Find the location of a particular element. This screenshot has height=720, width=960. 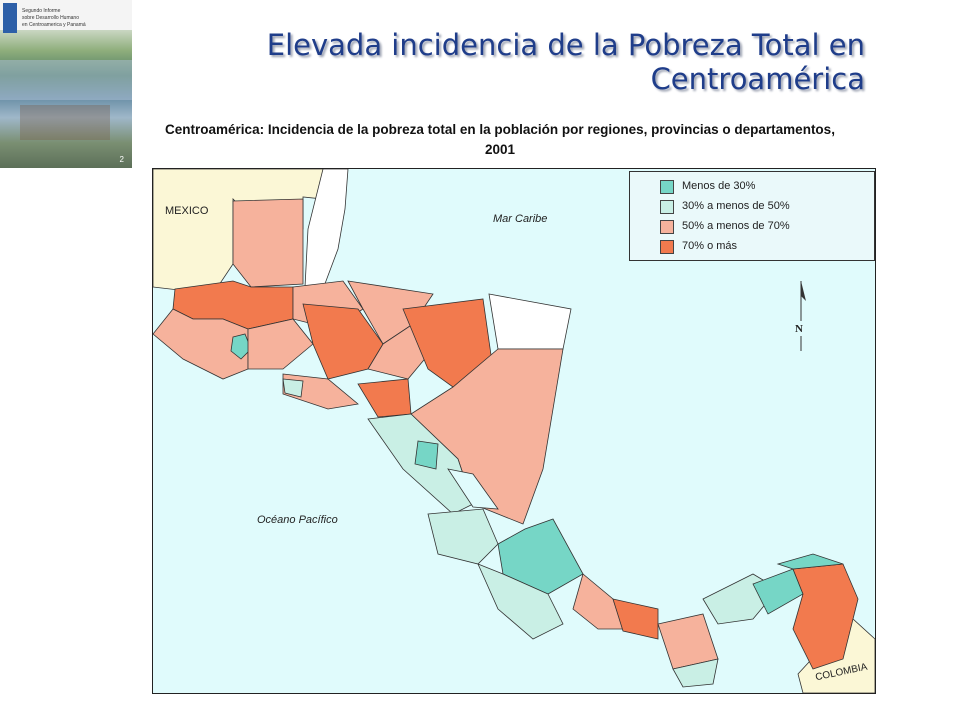

legend-label: 50% a menos de 70% is located at coordinates (736, 226).